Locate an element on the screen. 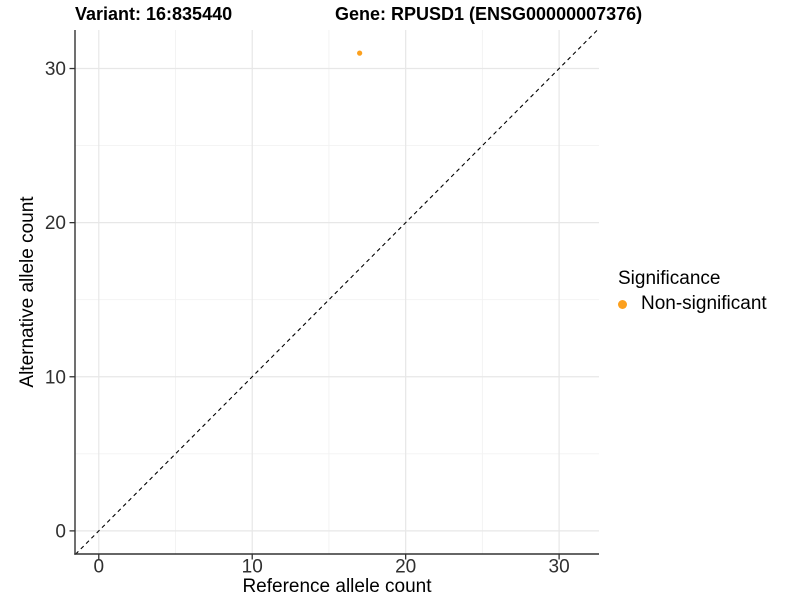 Image resolution: width=800 pixels, height=600 pixels. y-axis-title: Alternative allele count is located at coordinates (27, 292).